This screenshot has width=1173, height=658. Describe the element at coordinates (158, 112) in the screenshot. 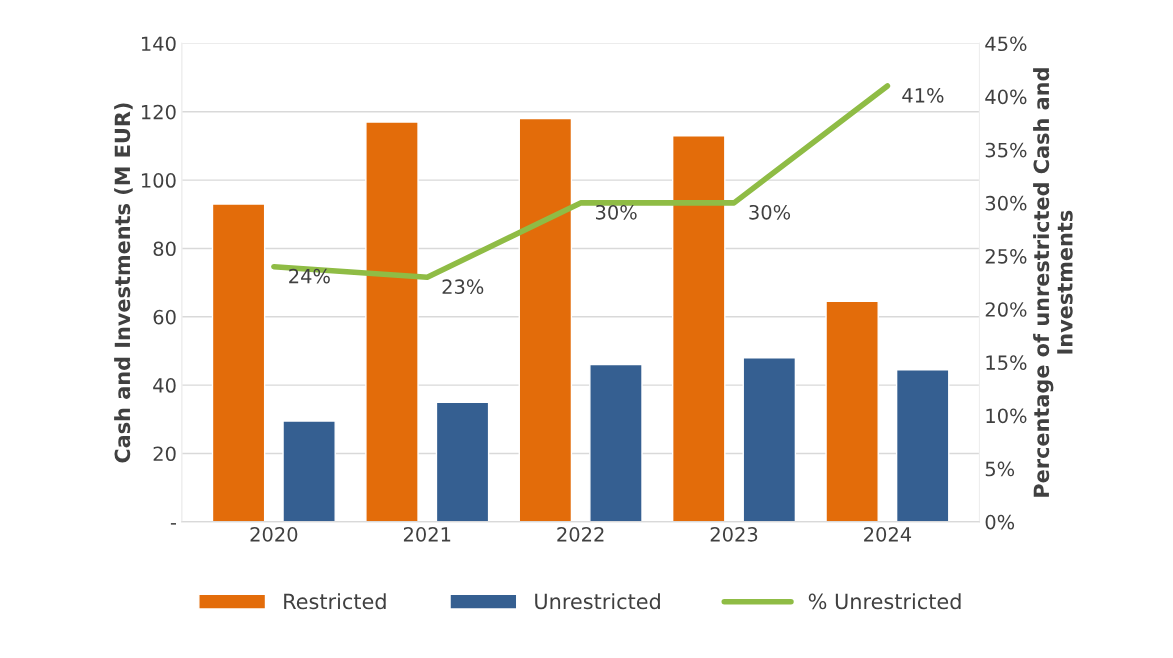

I see `y-tick-label: 120` at that location.